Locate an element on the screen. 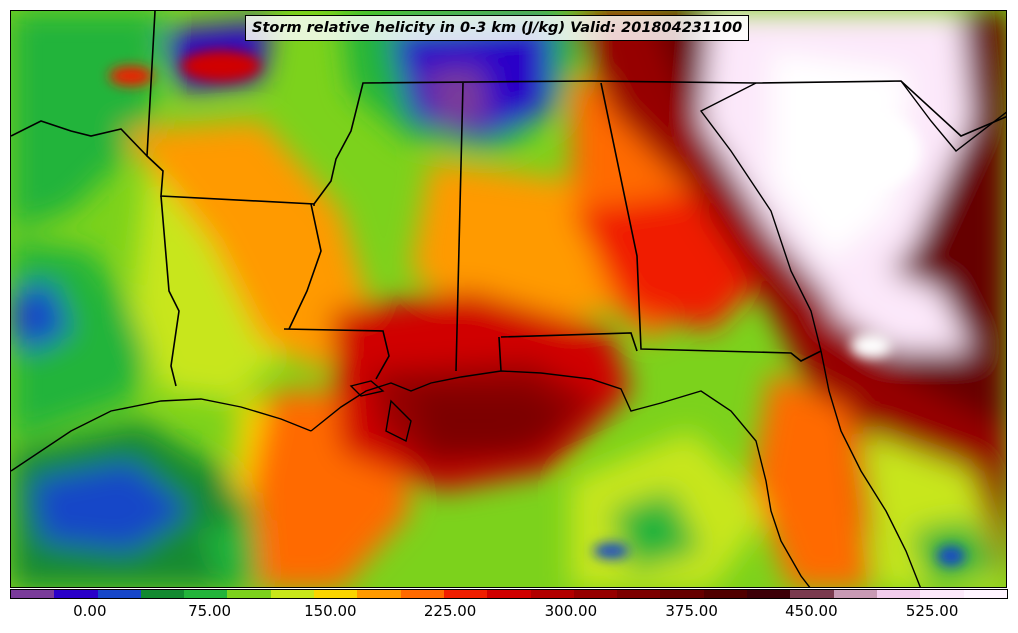 The height and width of the screenshot is (633, 1018). colorbar is located at coordinates (509, 594).